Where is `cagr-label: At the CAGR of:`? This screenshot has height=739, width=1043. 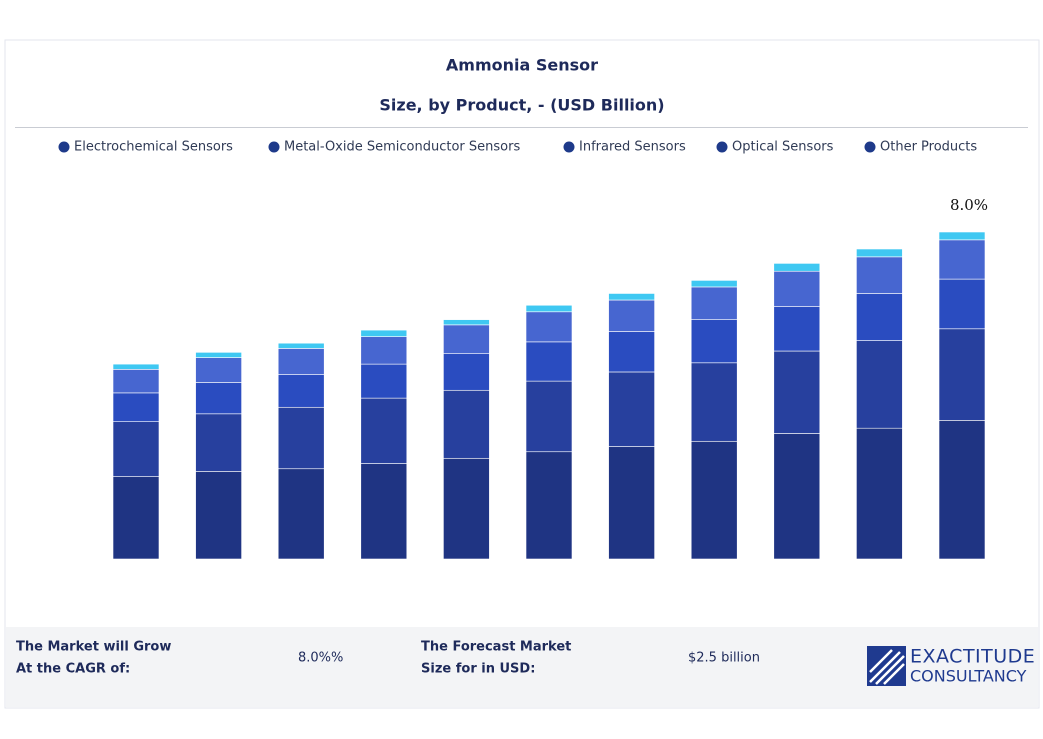 cagr-label: At the CAGR of: is located at coordinates (73, 669).